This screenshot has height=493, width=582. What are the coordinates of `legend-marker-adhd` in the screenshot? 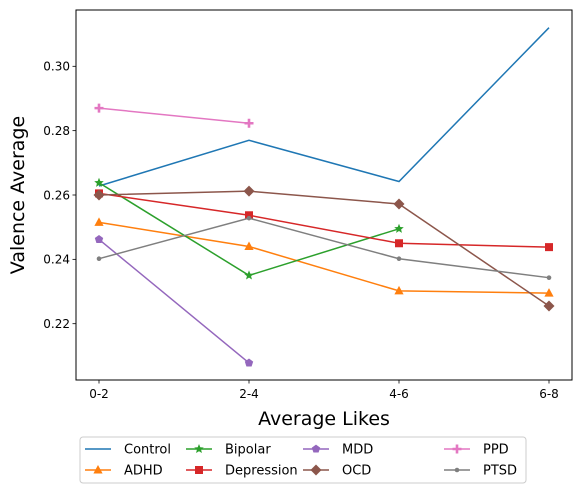 It's located at (98, 469).